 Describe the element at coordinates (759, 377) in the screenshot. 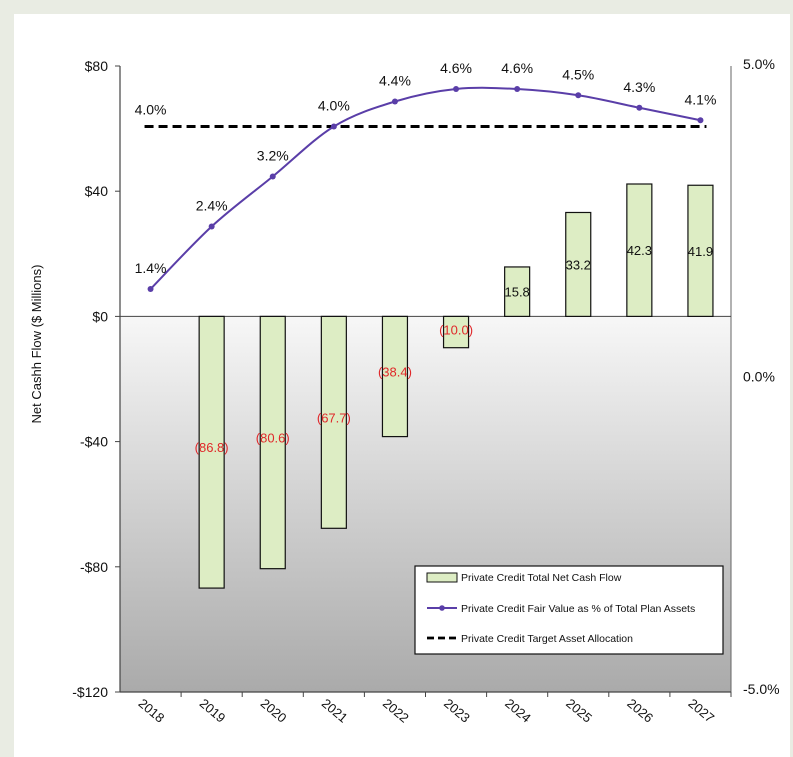

I see `y2-tick-label: 0.0%` at that location.